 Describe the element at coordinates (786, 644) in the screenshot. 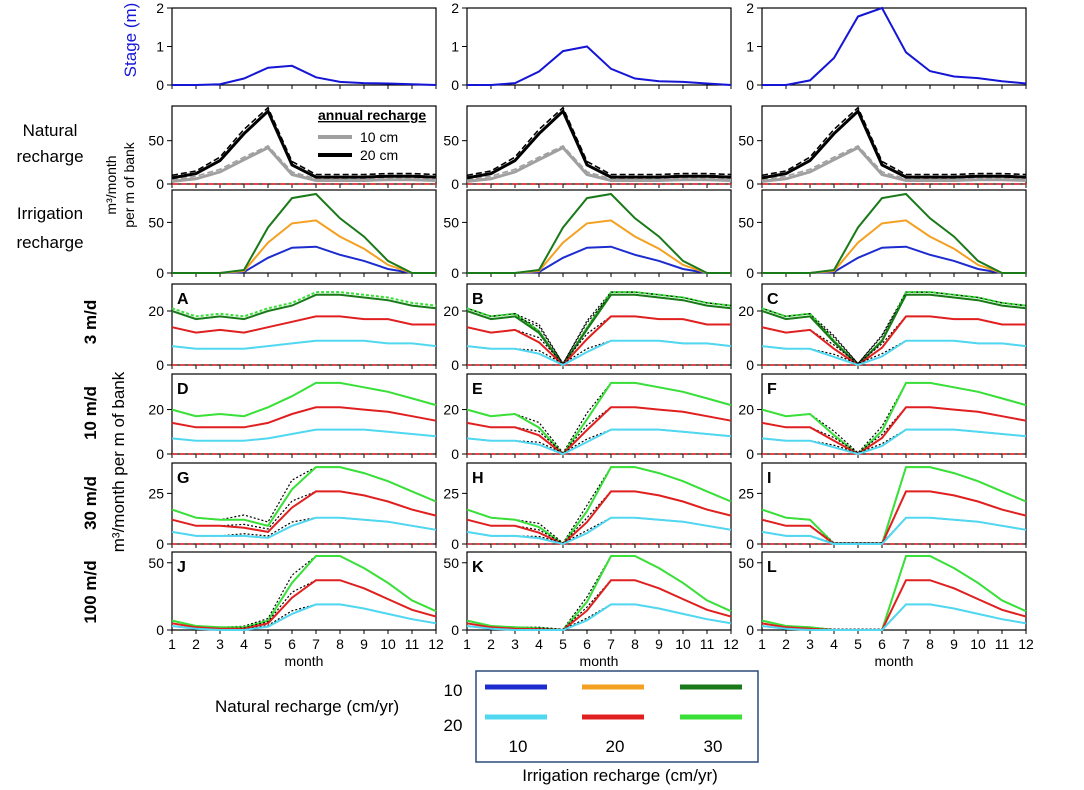

I see `xtick-label-3-2: 2` at that location.